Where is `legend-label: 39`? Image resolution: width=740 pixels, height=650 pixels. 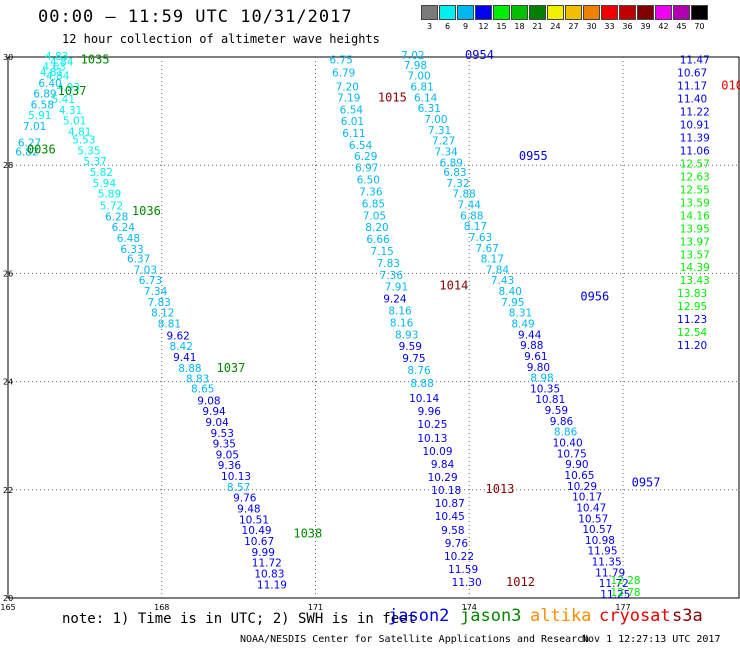 legend-label: 39 is located at coordinates (645, 26).